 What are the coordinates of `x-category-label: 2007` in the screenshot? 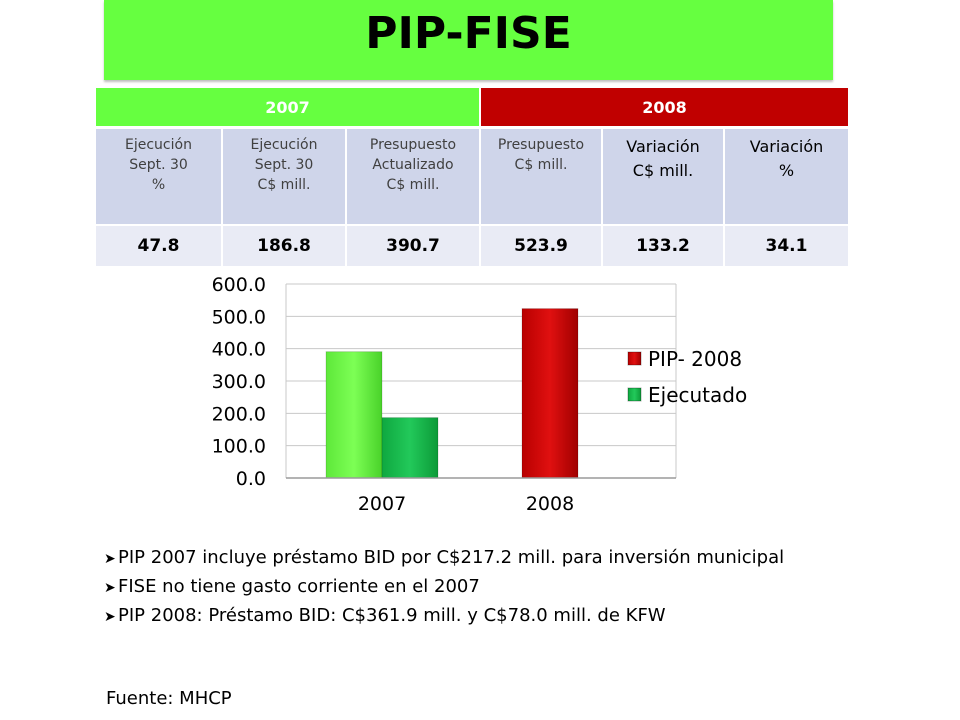 It's located at (382, 504).